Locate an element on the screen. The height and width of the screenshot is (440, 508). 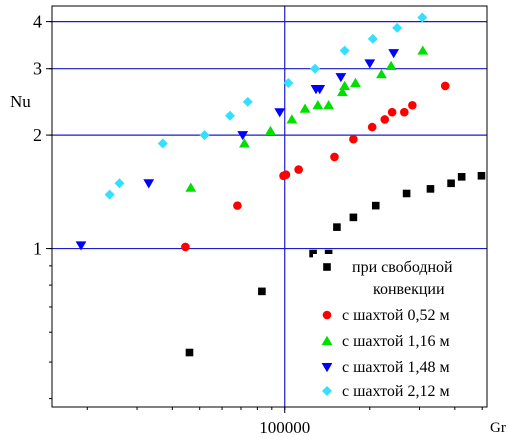
x-tick-label: 100000 is located at coordinates (284, 427).